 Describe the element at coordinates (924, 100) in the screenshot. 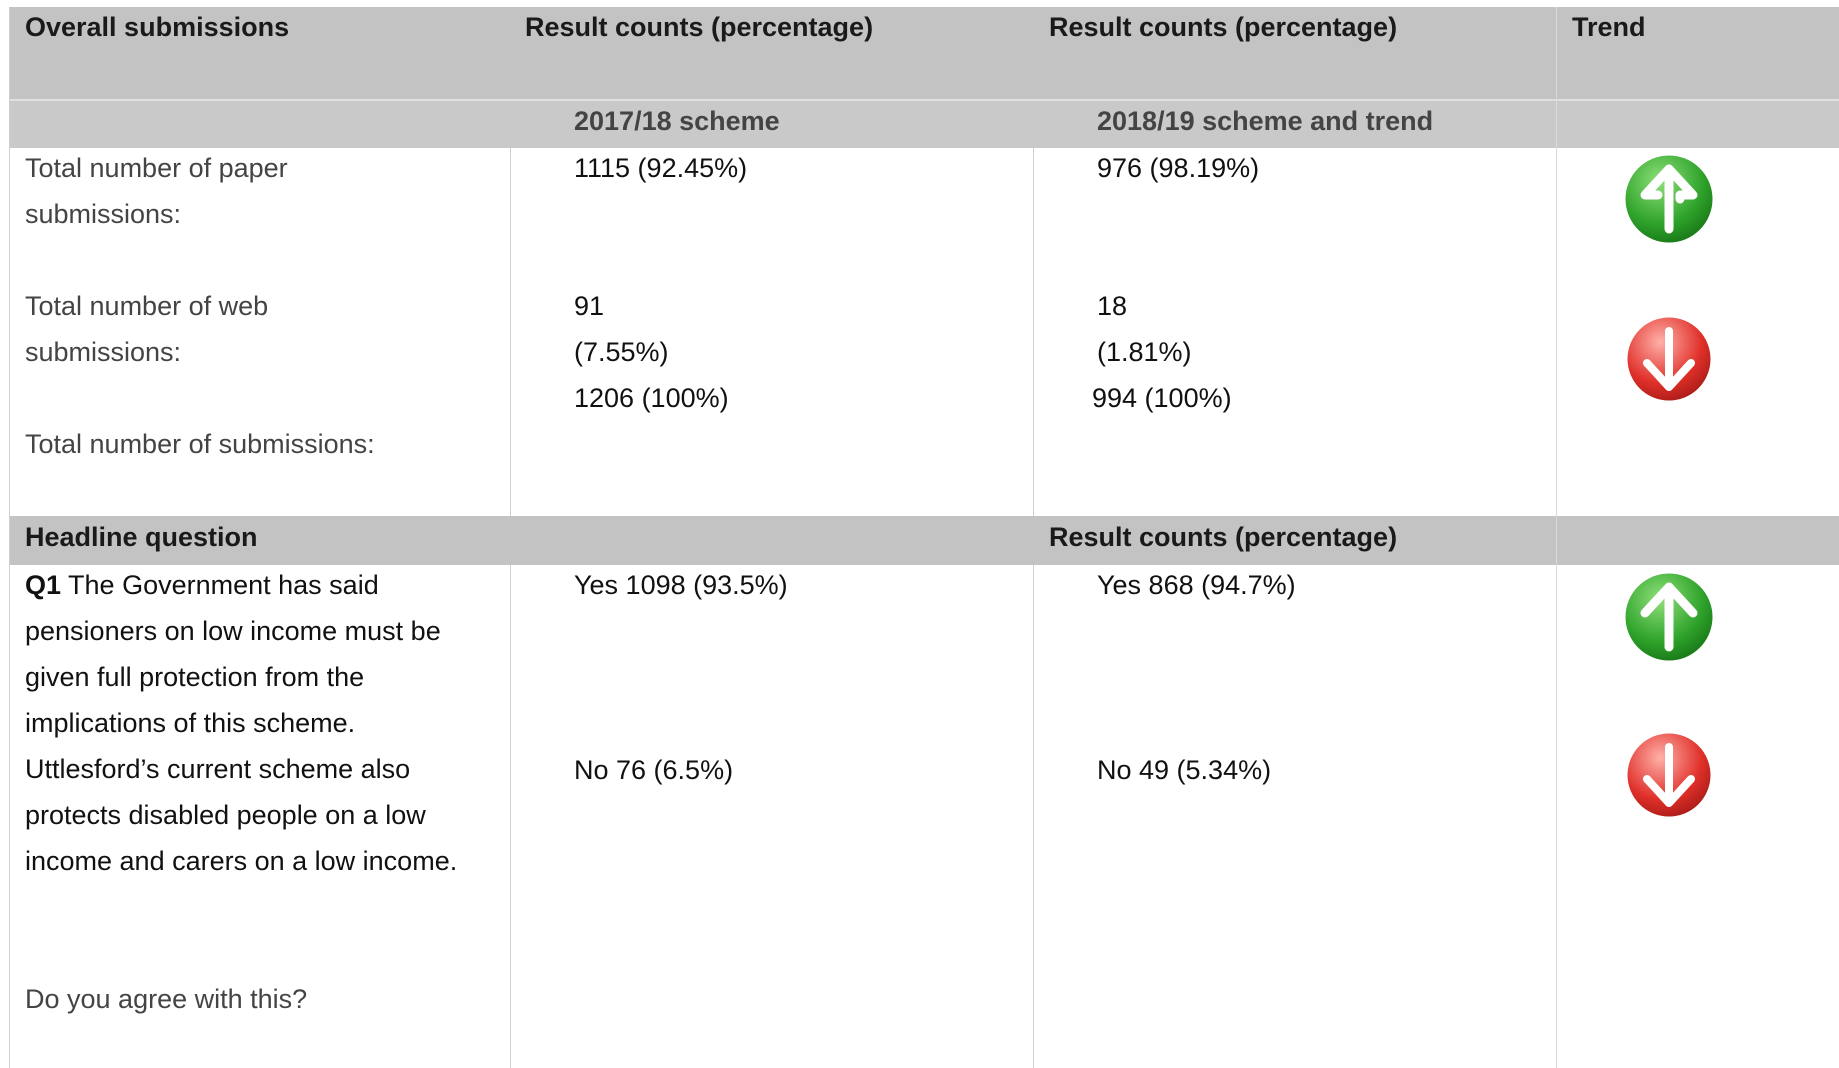

I see `divider` at that location.